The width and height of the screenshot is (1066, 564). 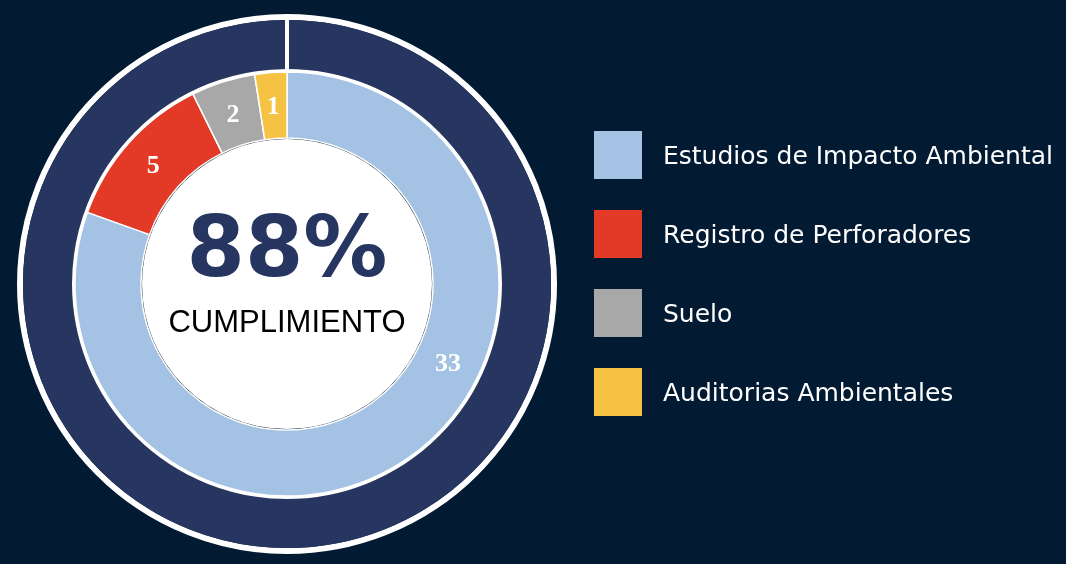 What do you see at coordinates (817, 234) in the screenshot?
I see `legend-label: Registro de Perforadores` at bounding box center [817, 234].